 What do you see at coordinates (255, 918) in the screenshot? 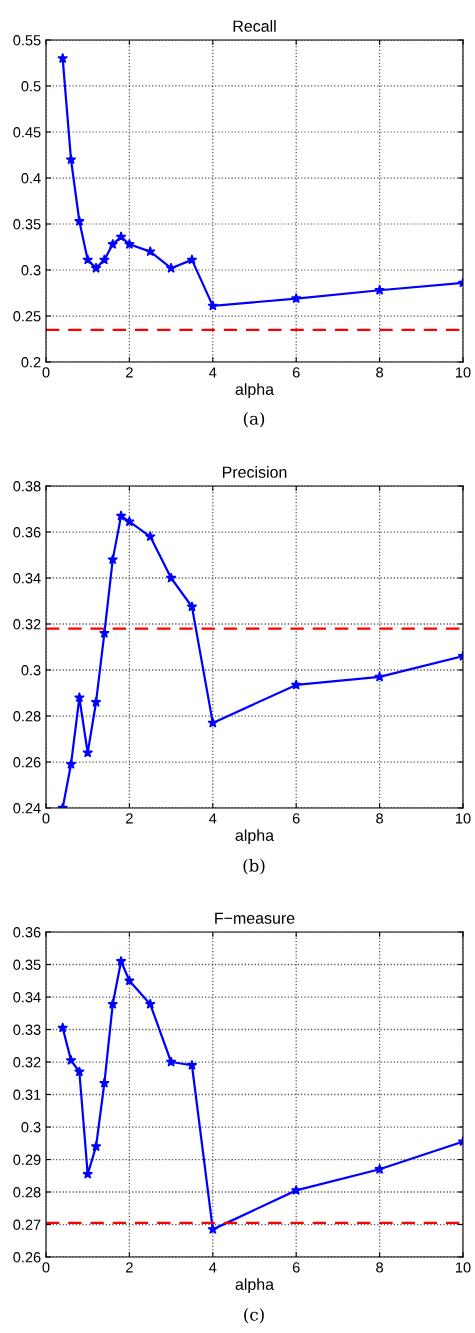
I see `chart-title: F−measure` at bounding box center [255, 918].